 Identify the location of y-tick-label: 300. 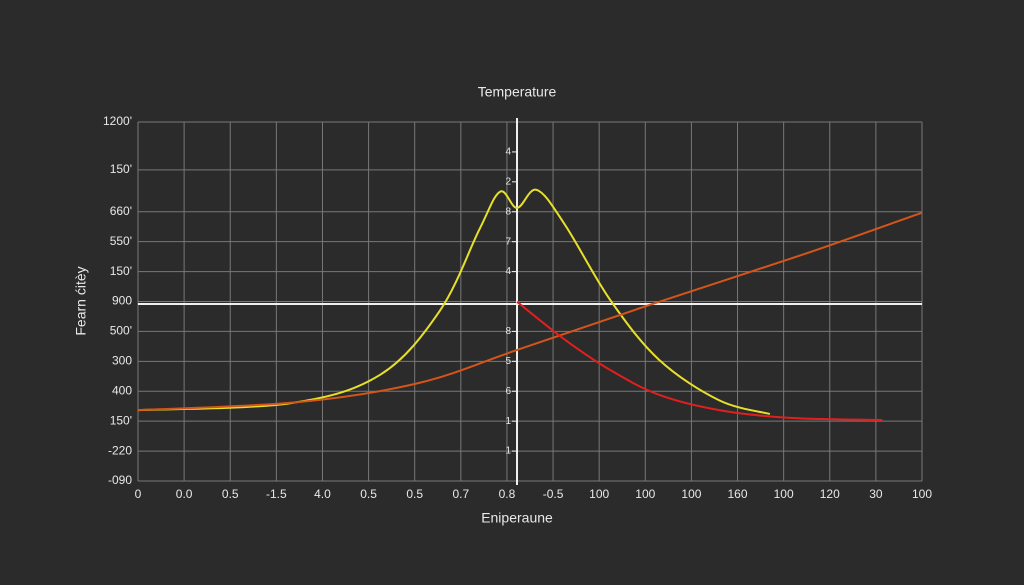
(122, 361).